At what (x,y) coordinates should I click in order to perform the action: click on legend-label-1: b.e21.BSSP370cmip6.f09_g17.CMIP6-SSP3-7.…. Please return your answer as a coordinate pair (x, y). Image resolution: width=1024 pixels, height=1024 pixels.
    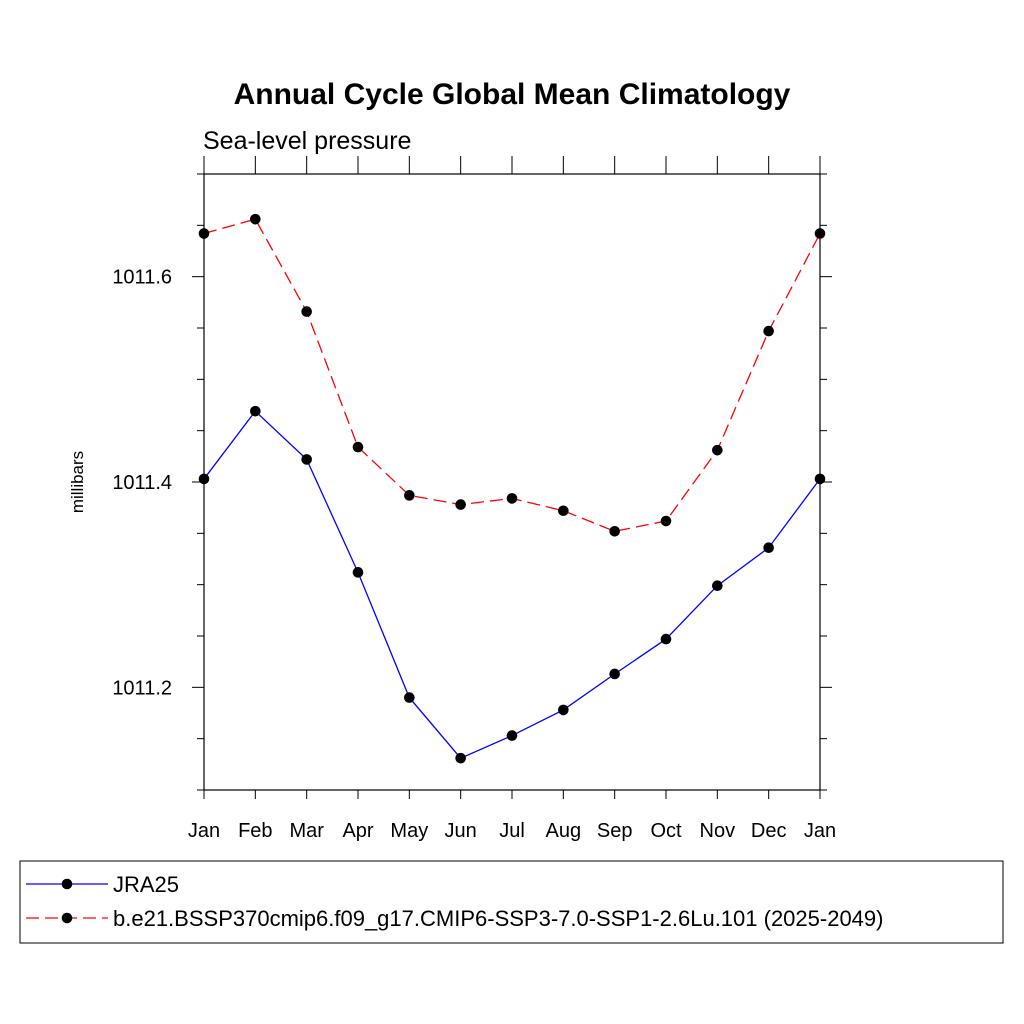
    Looking at the image, I should click on (498, 918).